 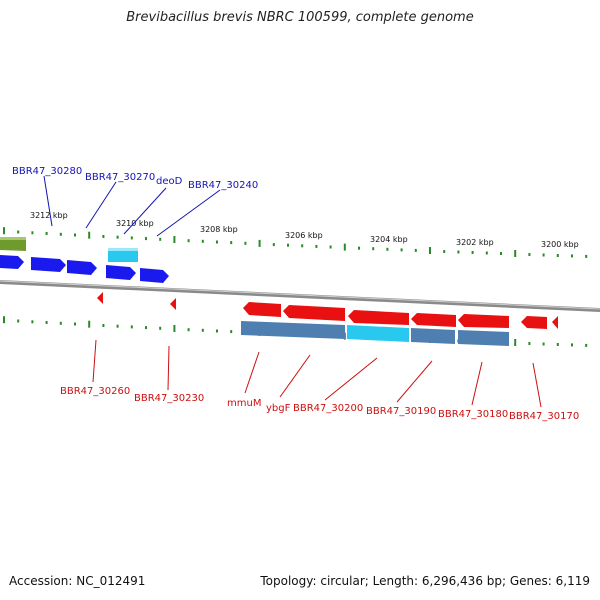 I want to click on callout-line-mmuM, so click(x=252, y=372).